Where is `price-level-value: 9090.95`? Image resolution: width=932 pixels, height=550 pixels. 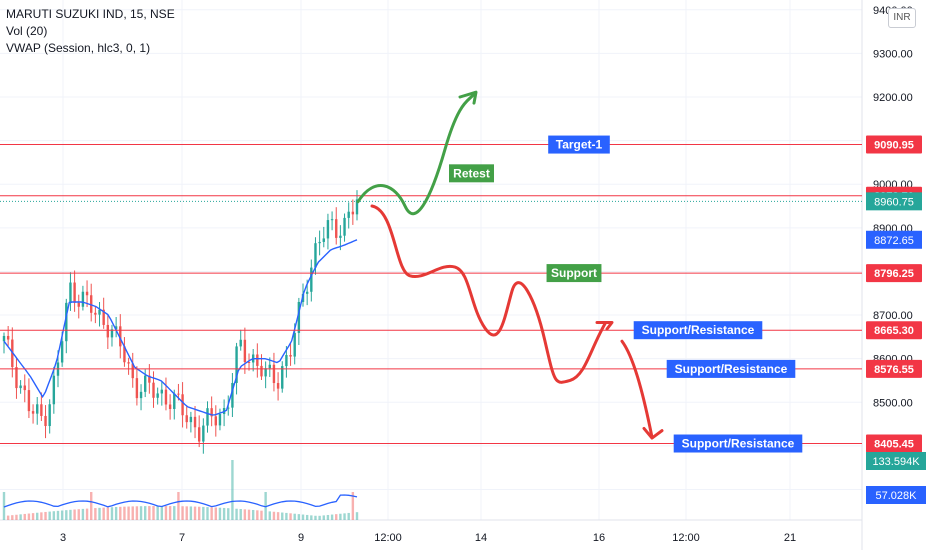
price-level-value: 9090.95 is located at coordinates (894, 146).